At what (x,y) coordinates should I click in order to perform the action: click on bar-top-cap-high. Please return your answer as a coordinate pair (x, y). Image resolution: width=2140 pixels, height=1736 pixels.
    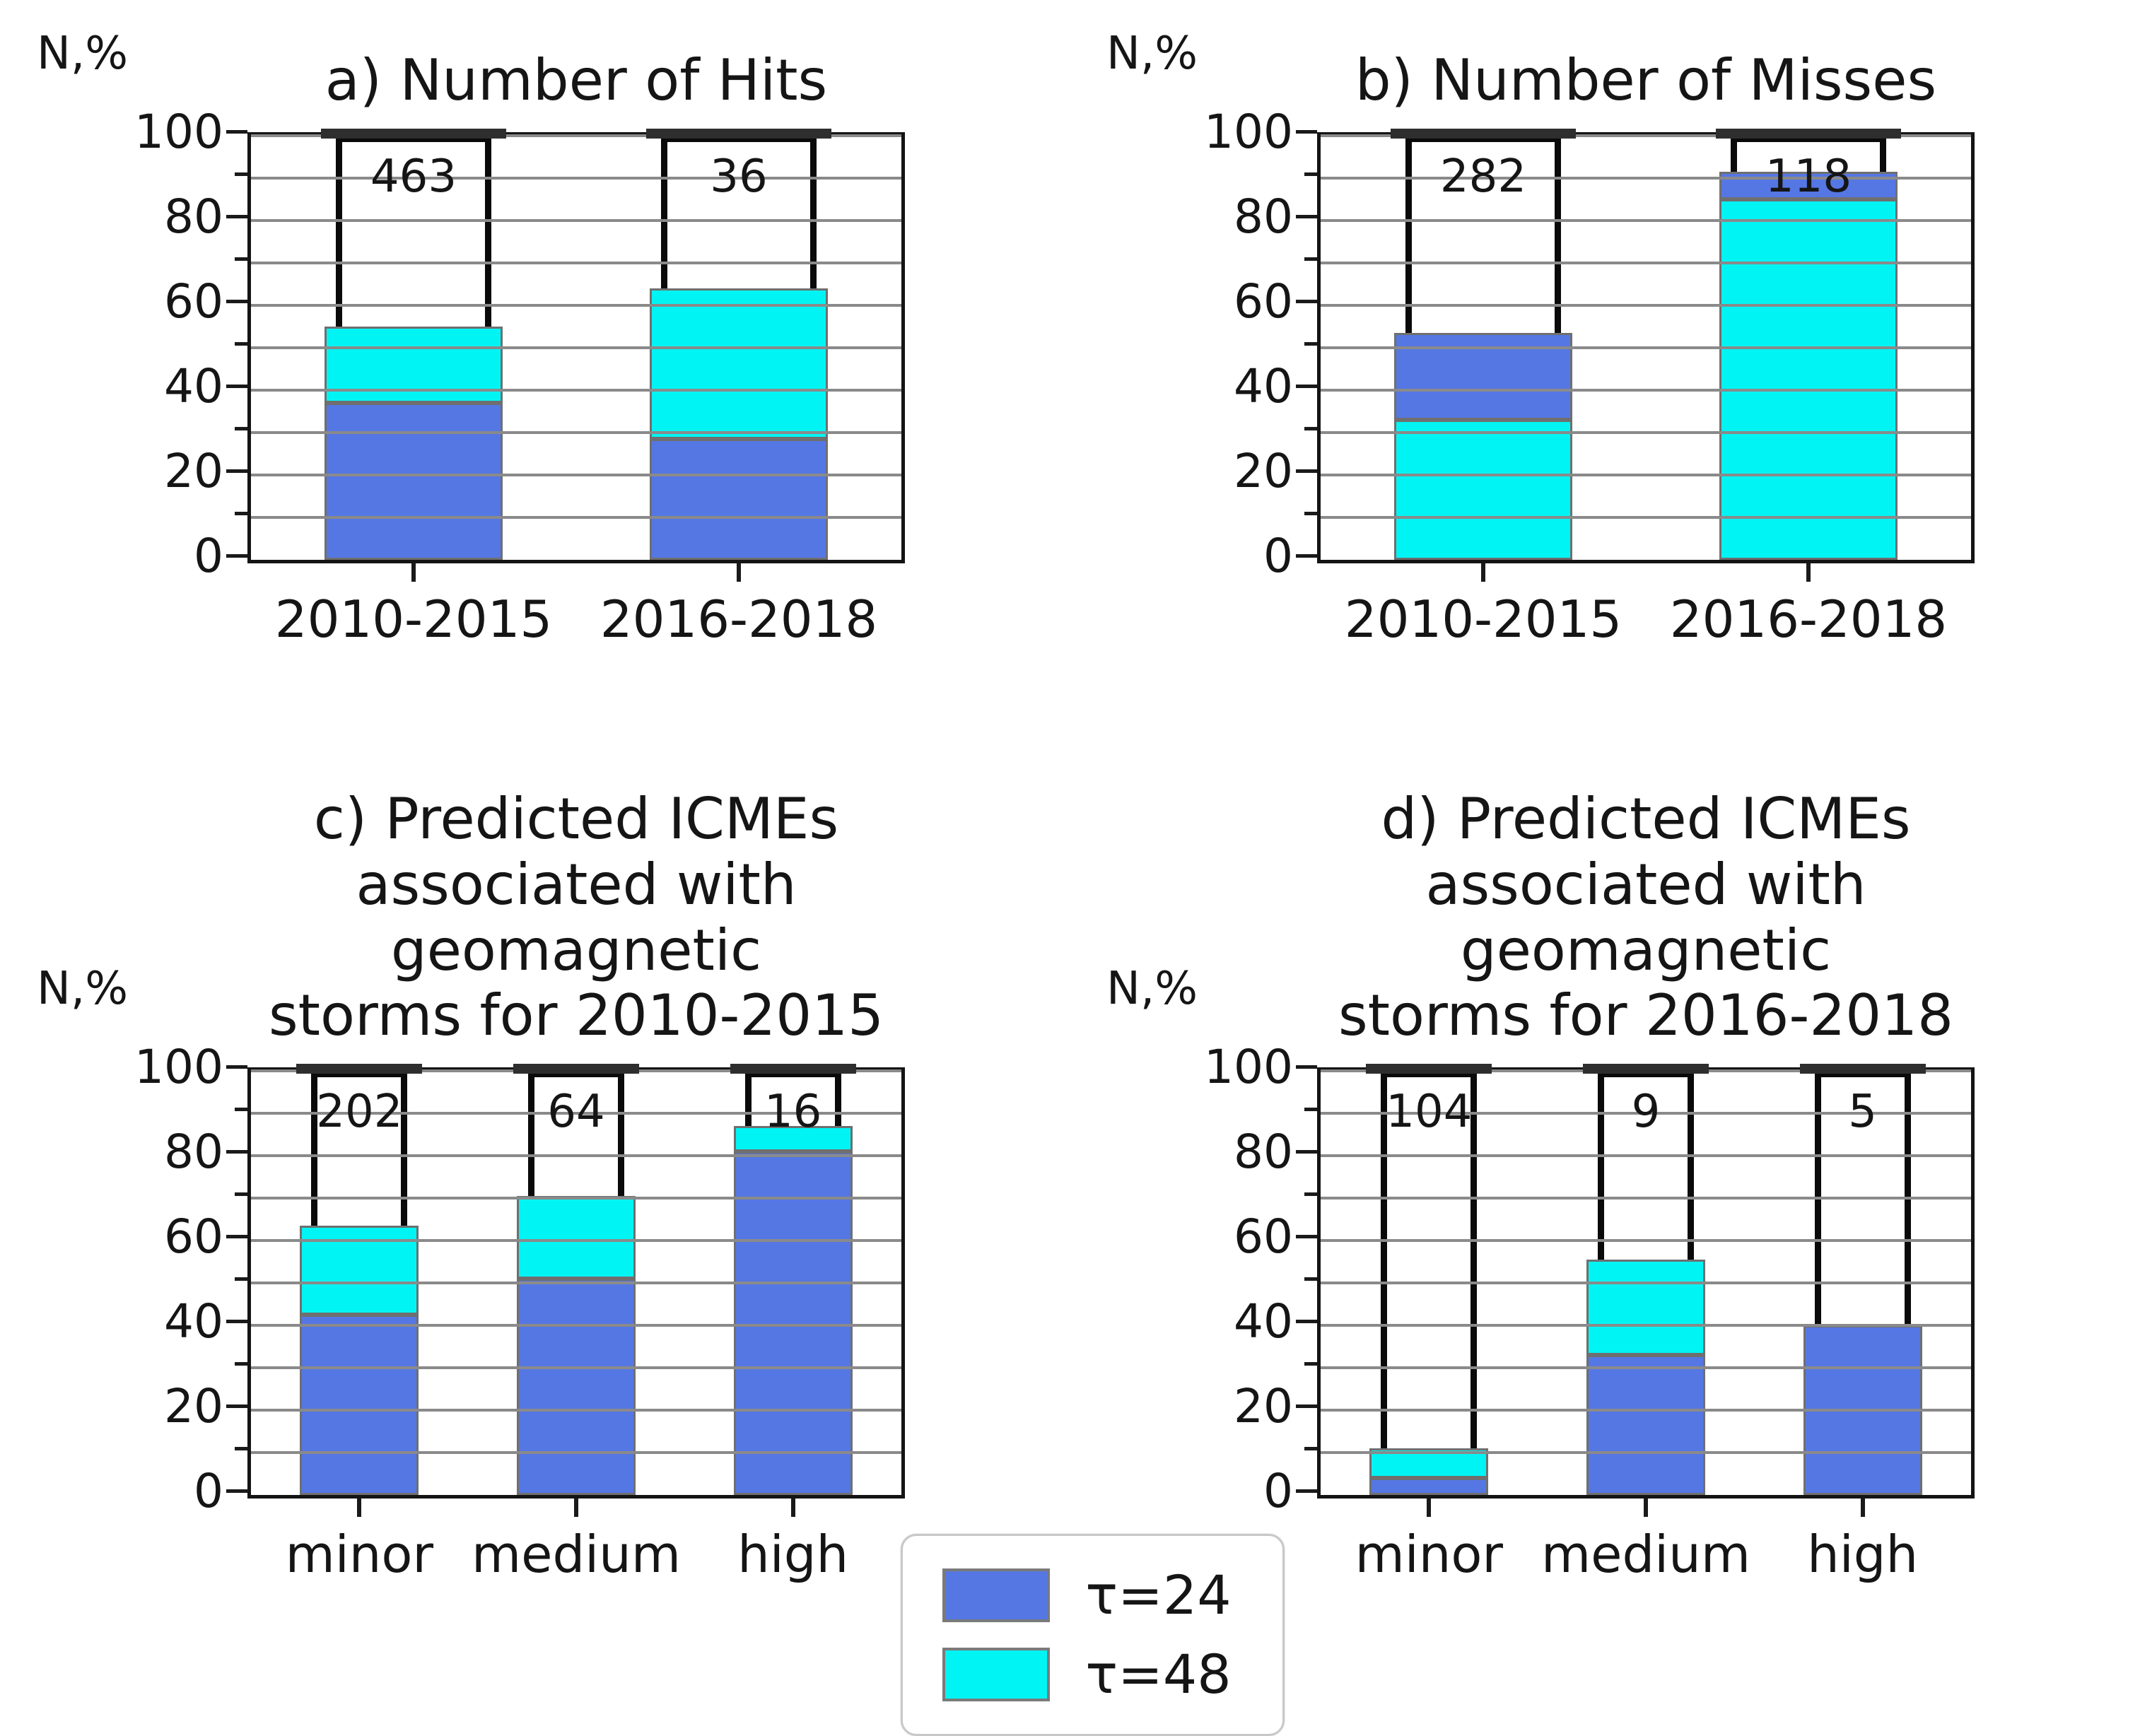
    Looking at the image, I should click on (793, 1069).